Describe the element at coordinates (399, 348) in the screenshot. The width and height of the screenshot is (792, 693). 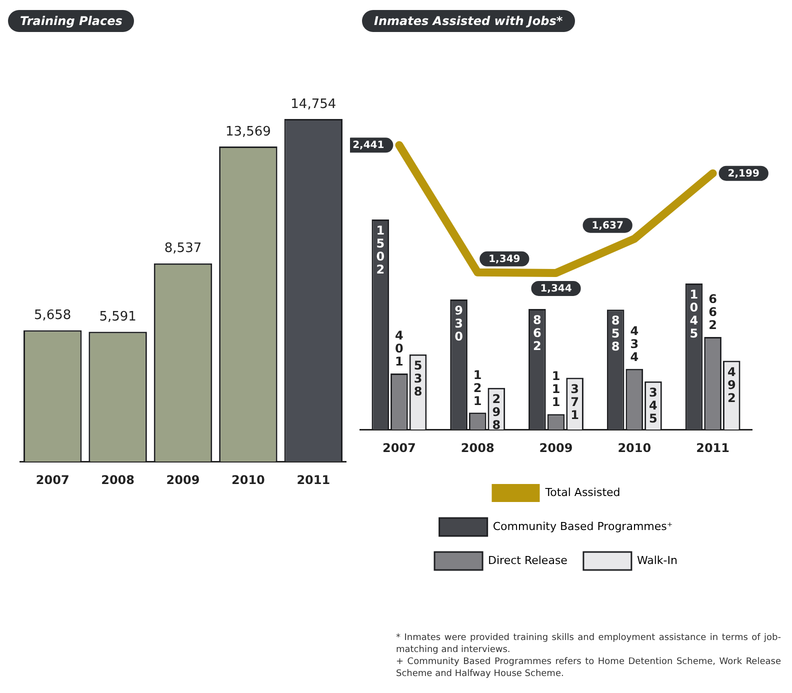
I see `data-label: 4 0 1` at that location.